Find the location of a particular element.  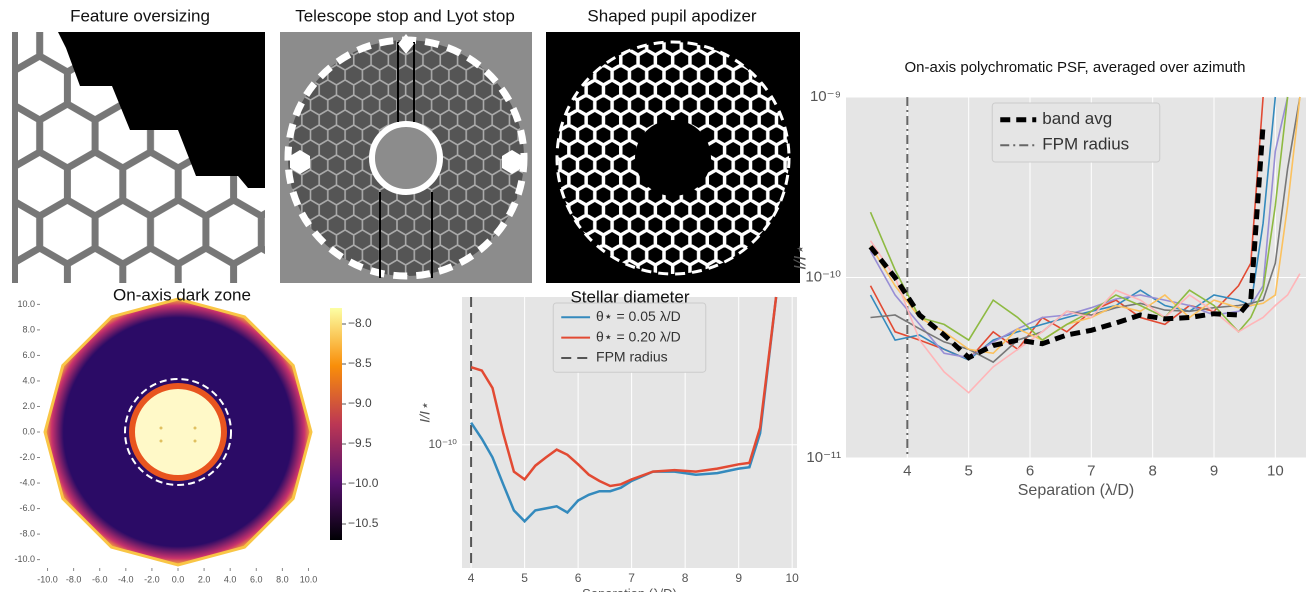

legend-label: θ⋆ = 0.05 λ/D is located at coordinates (638, 316).